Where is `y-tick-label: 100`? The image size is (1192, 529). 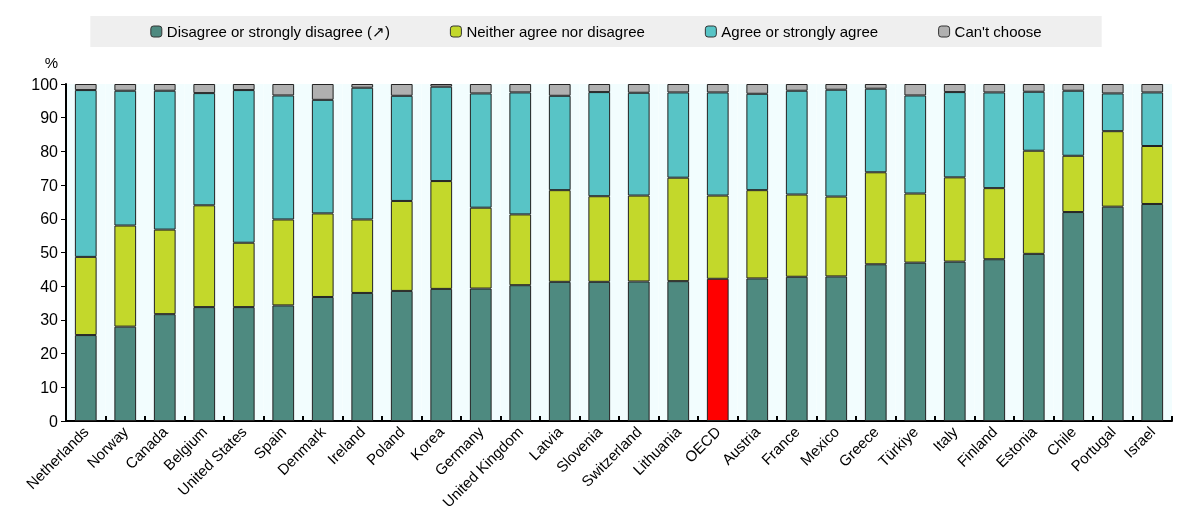
y-tick-label: 100 is located at coordinates (45, 84).